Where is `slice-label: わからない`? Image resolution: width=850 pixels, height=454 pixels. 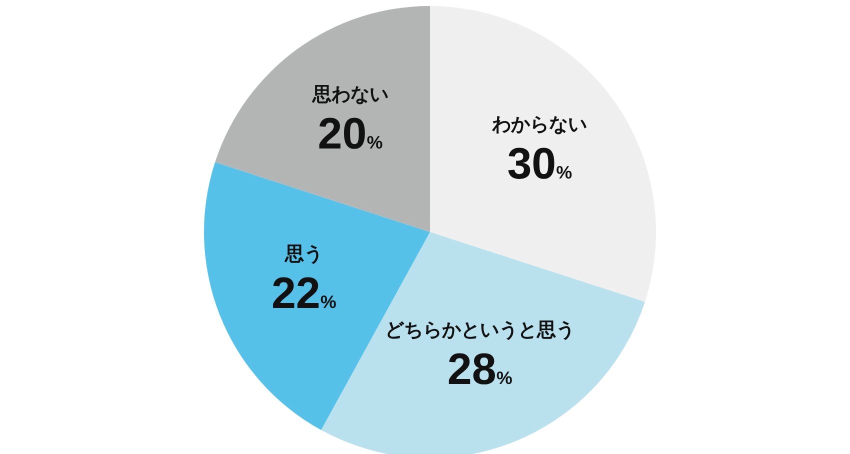
slice-label: わからない is located at coordinates (539, 124).